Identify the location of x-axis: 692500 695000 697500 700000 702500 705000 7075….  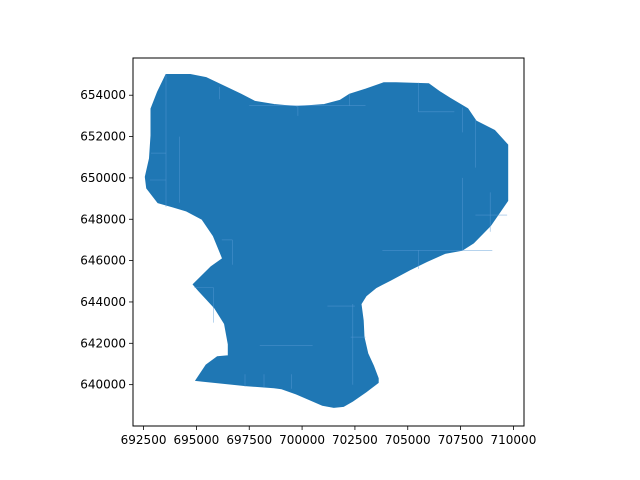
(329, 436).